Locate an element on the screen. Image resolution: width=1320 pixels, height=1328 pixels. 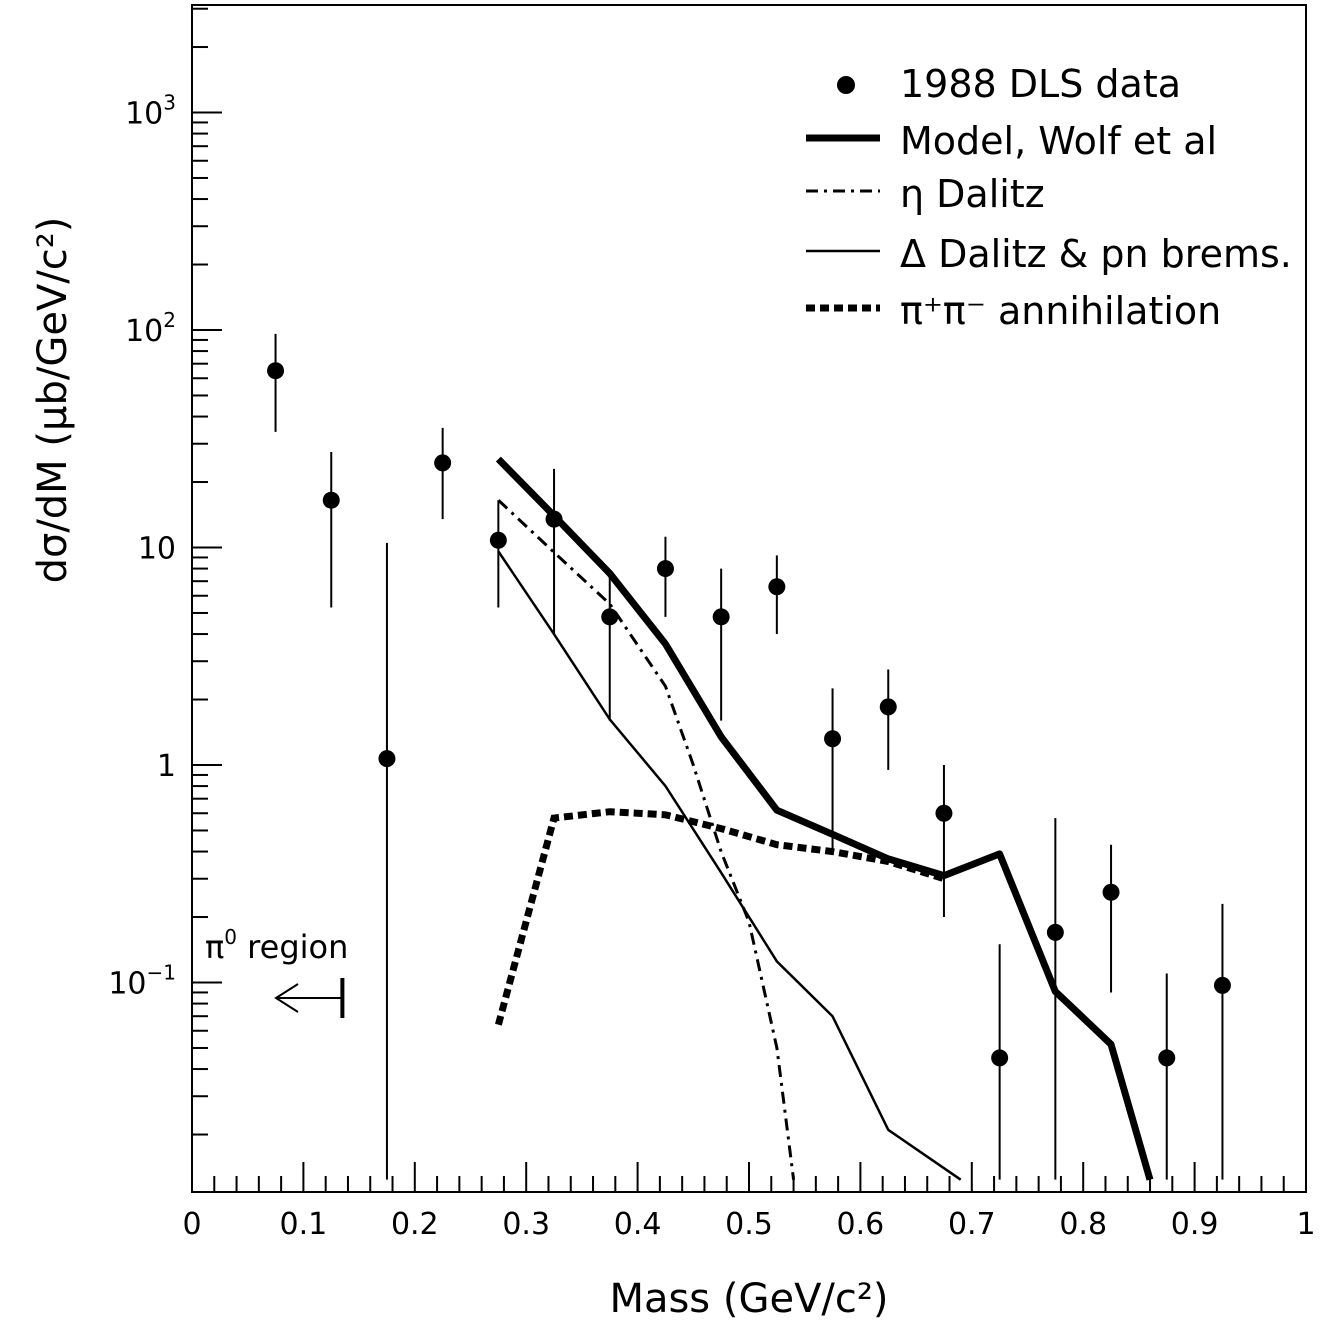
y-tick-label: 1 is located at coordinates (166, 766).